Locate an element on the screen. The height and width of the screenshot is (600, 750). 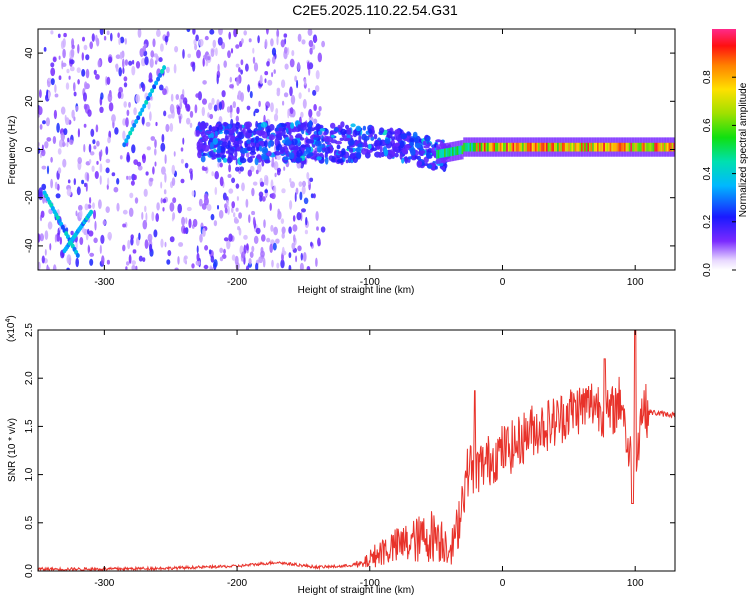
y-tick-label: 2.0 is located at coordinates (29, 378).